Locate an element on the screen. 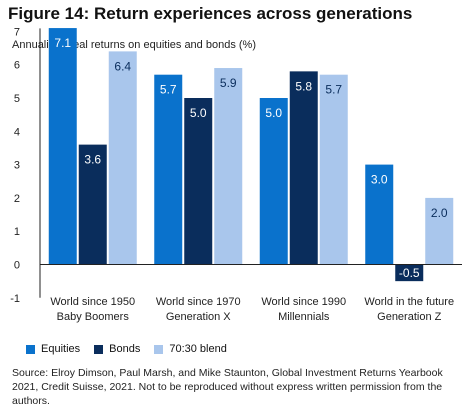 This screenshot has height=414, width=475. data-label: 6.4 is located at coordinates (122, 66).